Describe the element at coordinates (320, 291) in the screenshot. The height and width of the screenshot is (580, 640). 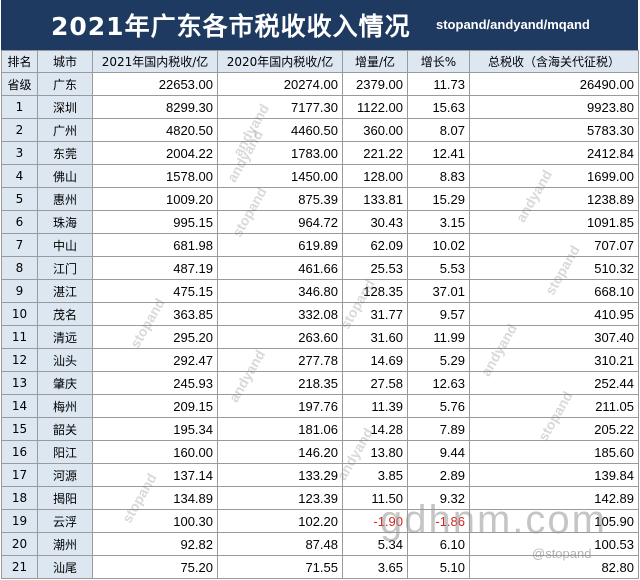
I see `table-row: 9 湛江 475.15 346.80 128.35 37.01 668.10` at that location.